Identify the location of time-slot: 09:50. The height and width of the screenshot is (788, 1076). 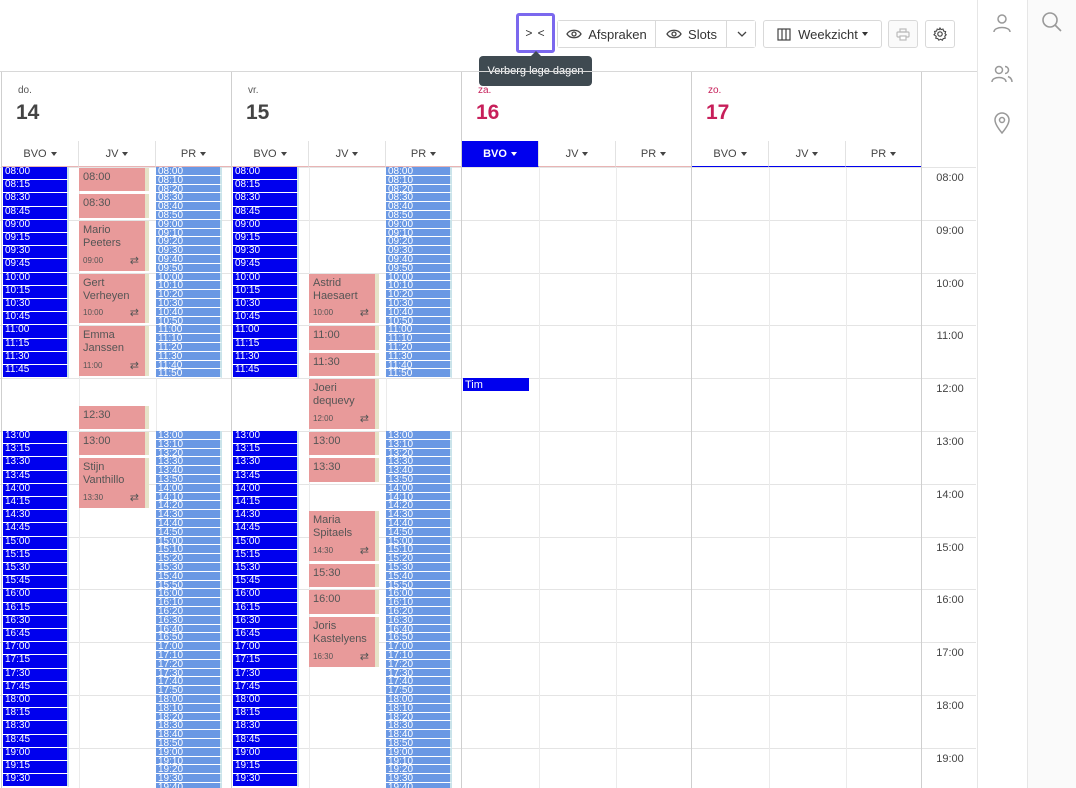
(419, 268).